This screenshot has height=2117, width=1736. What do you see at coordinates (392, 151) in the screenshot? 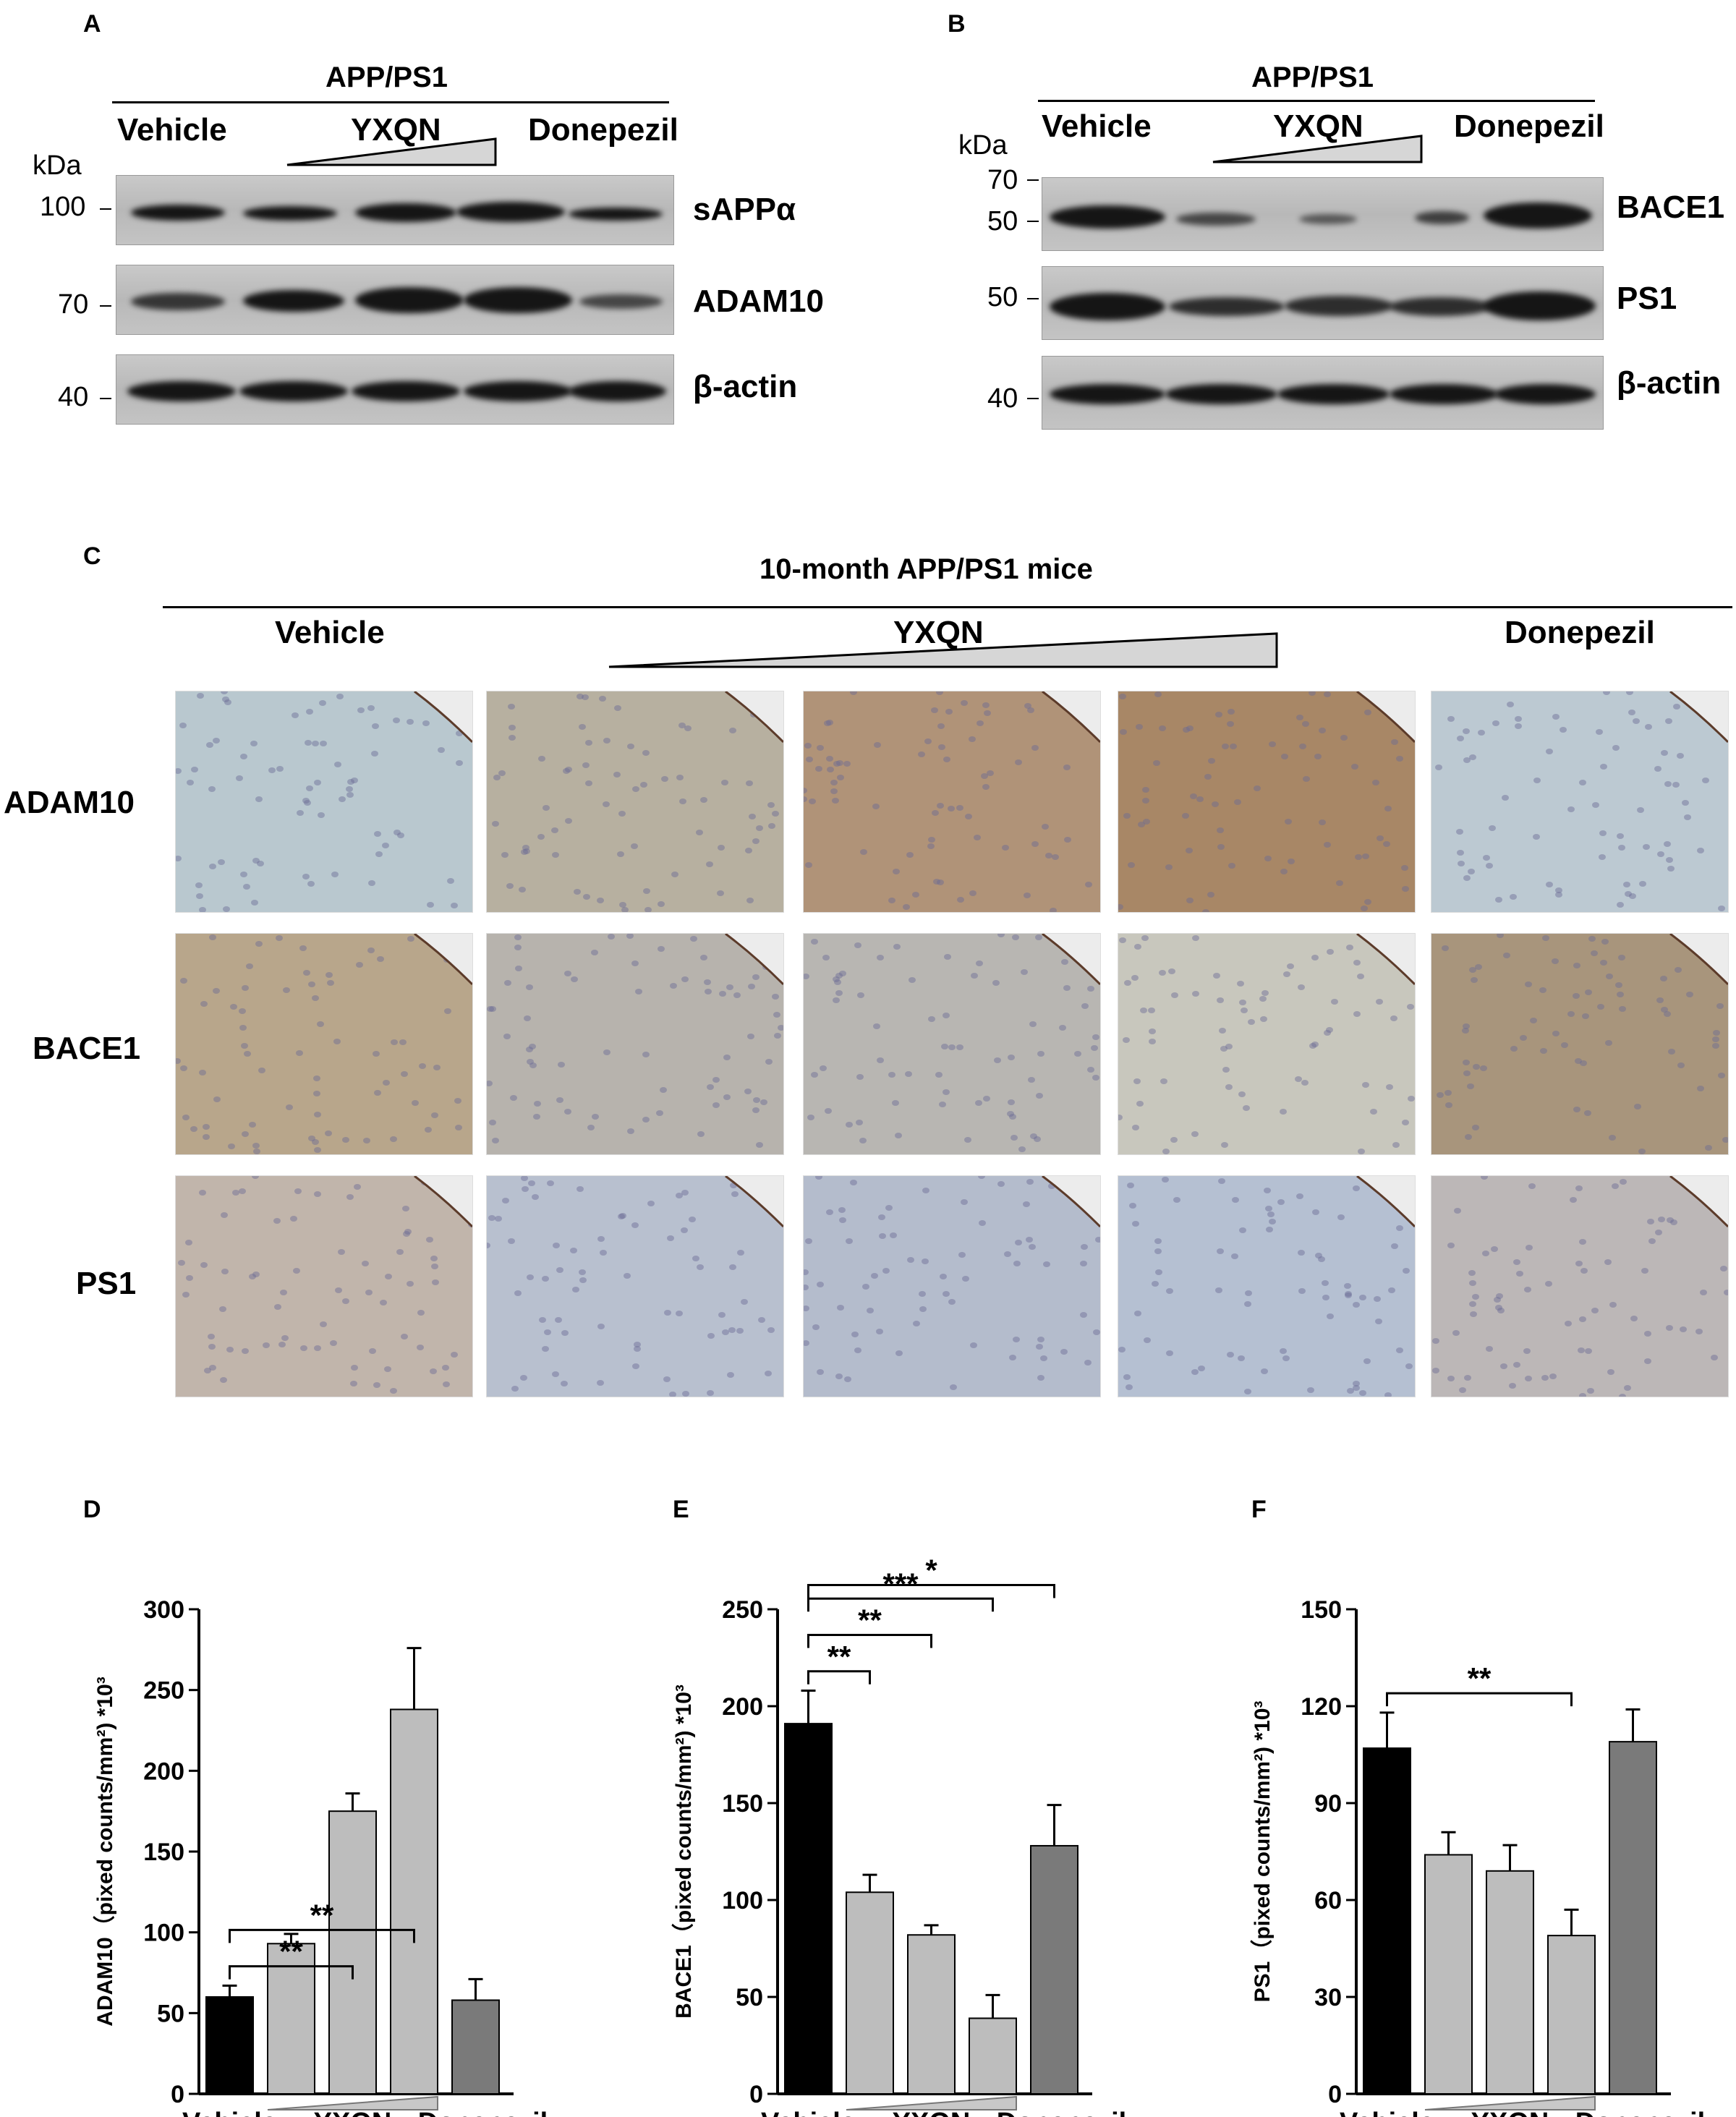
I see `dose-wedge-a` at bounding box center [392, 151].